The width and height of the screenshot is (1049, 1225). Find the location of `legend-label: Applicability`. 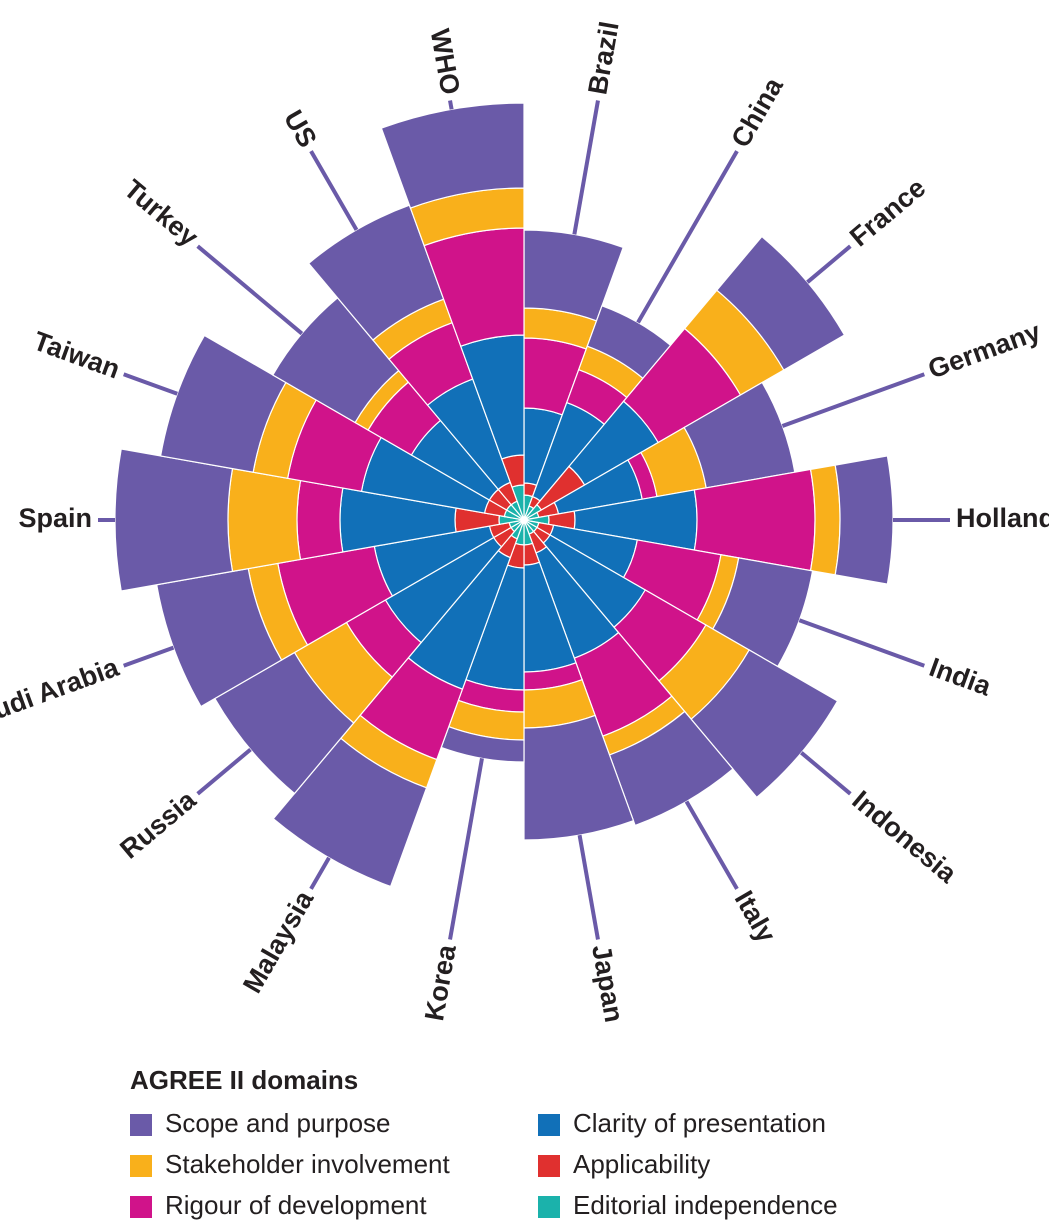

legend-label: Applicability is located at coordinates (641, 1164).